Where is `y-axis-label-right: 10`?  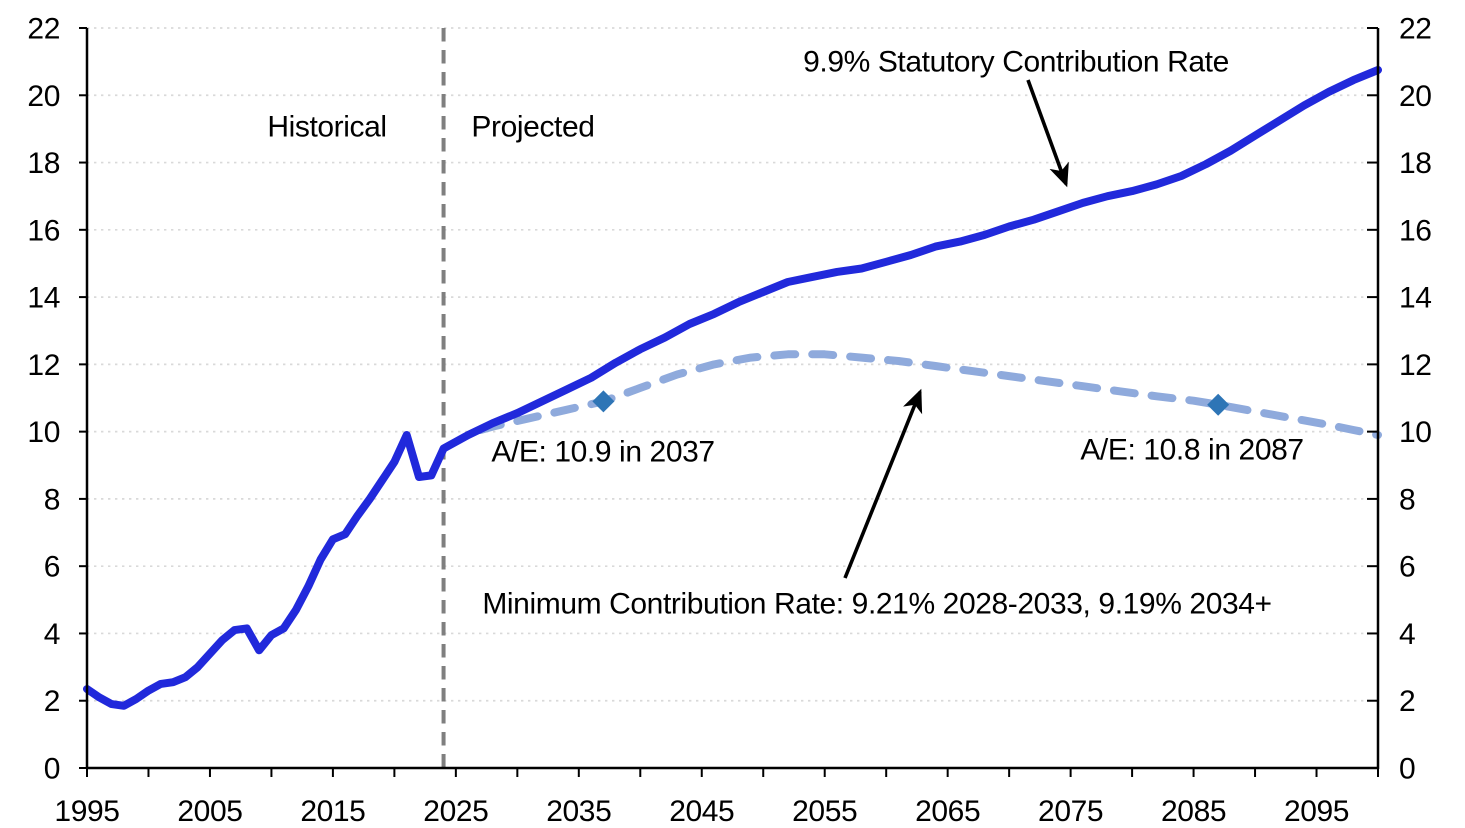
y-axis-label-right: 10 is located at coordinates (1415, 432).